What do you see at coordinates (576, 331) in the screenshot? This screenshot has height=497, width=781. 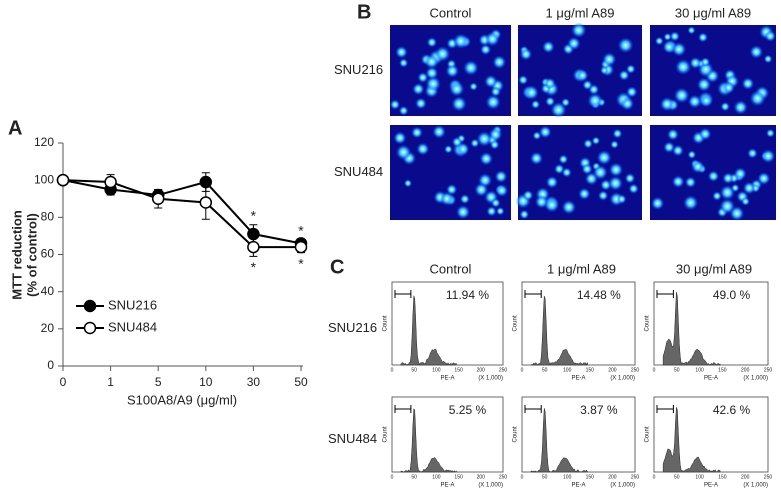 I see `histogram: 14.48 % 0 50 100 150 200 250 PE-A (X 1,000) Count` at bounding box center [576, 331].